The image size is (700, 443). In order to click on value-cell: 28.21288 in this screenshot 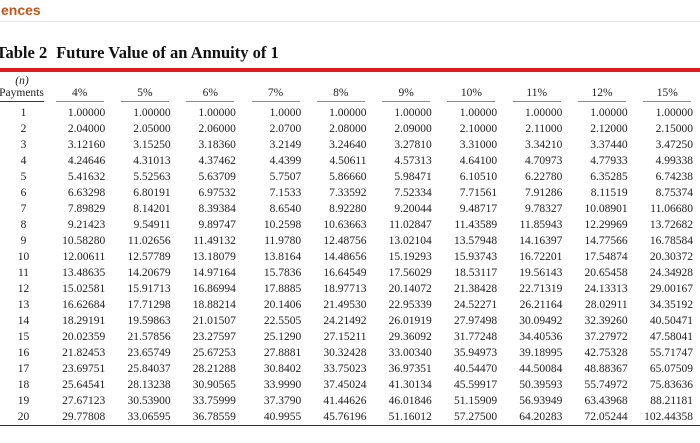, I will do `click(214, 369)`.